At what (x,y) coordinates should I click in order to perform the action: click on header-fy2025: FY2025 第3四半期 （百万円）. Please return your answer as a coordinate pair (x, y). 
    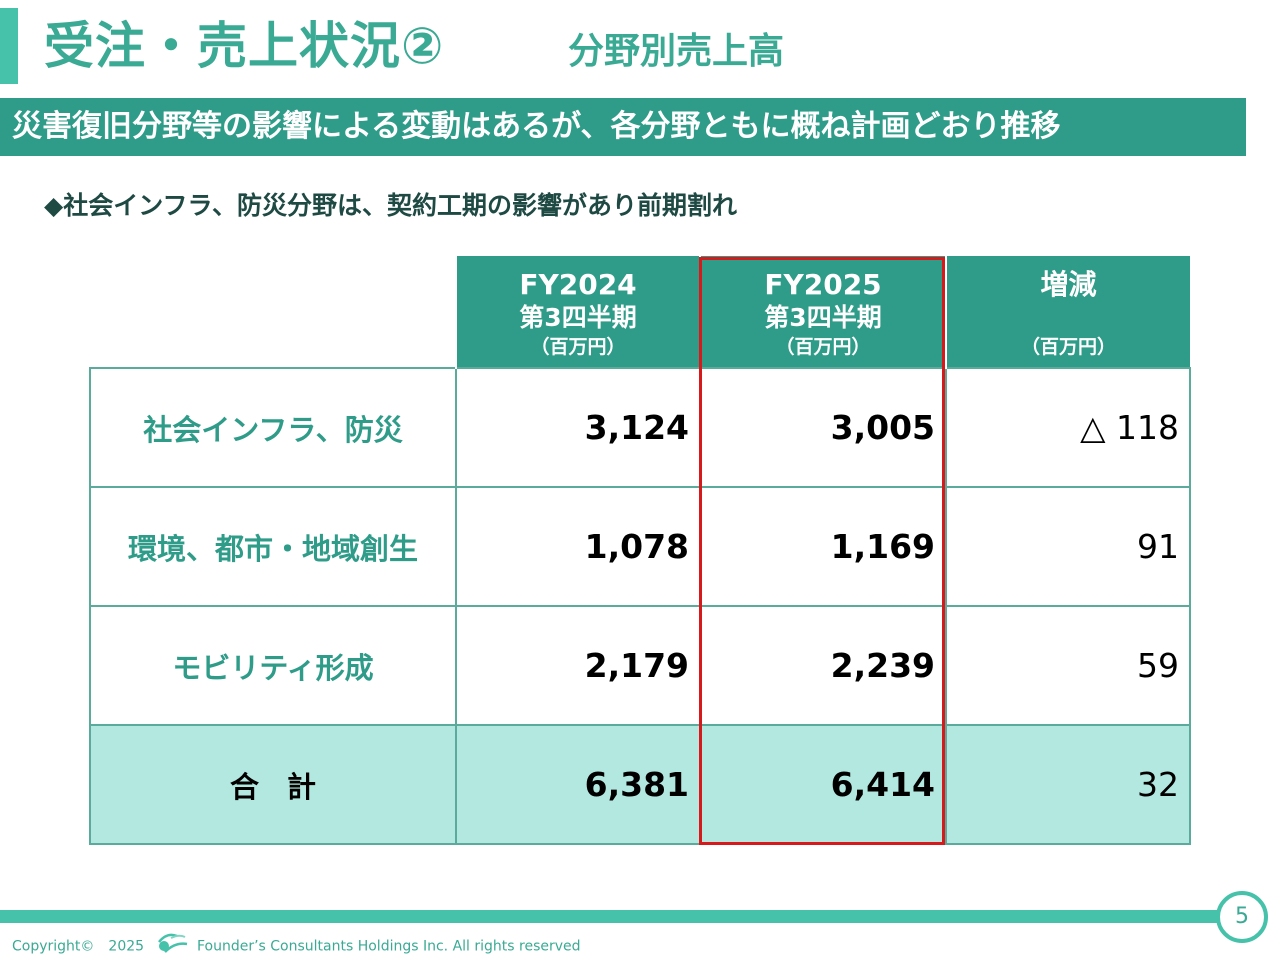
    Looking at the image, I should click on (822, 312).